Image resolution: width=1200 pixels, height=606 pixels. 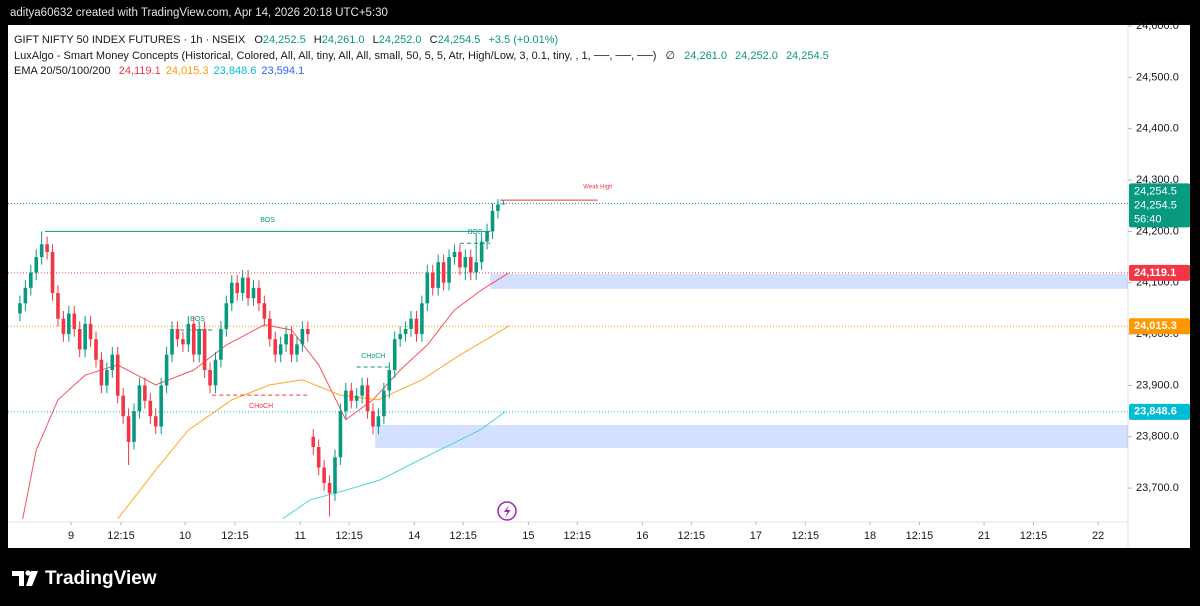 I want to click on ema-value: 24,119.1, so click(x=140, y=71).